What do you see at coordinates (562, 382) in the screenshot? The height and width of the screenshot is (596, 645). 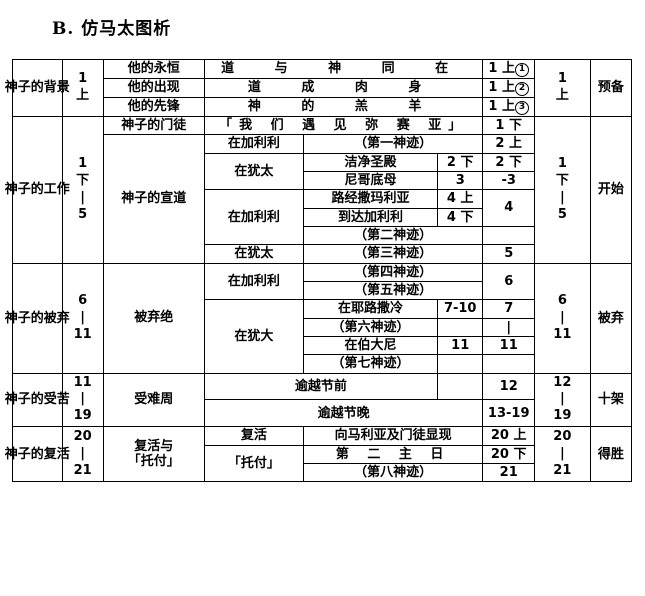 I see `span-line: 12` at bounding box center [562, 382].